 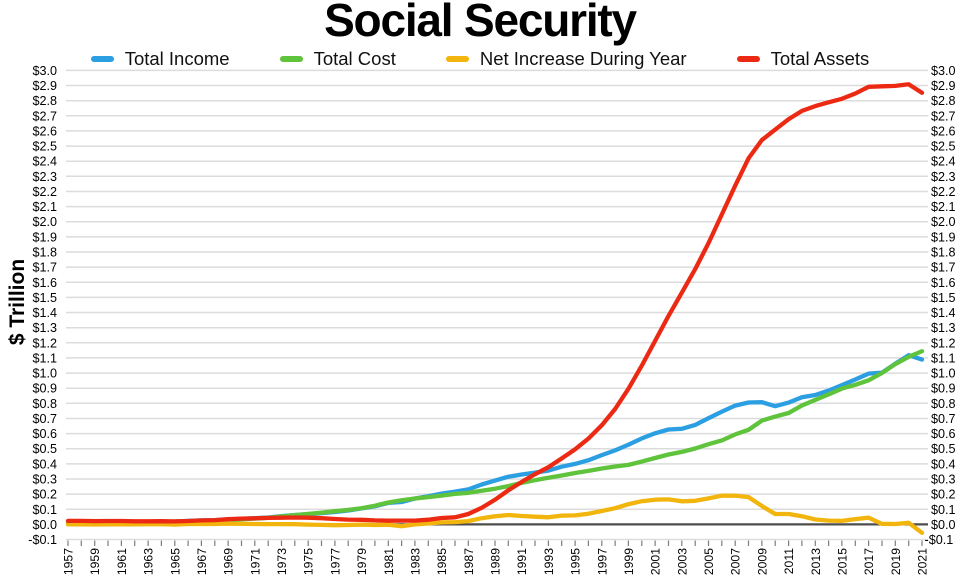 I want to click on x-tick-label: 1975, so click(x=309, y=561).